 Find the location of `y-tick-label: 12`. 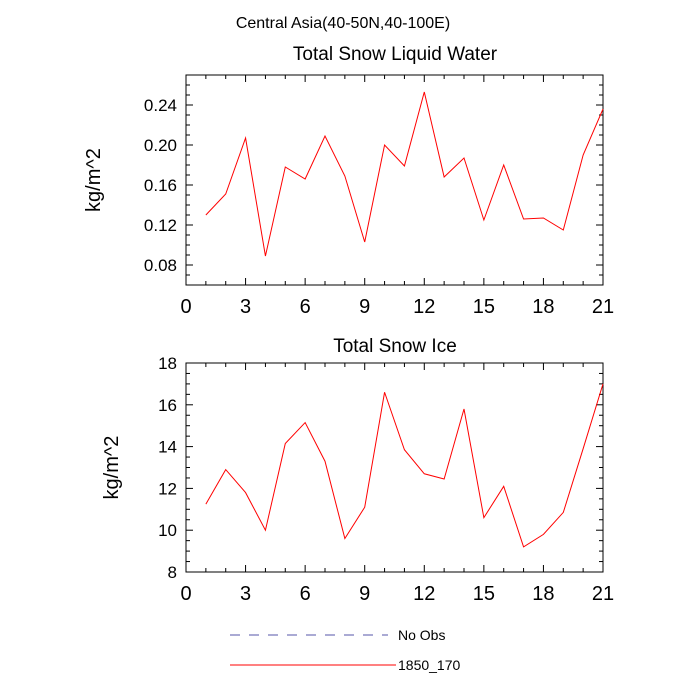

y-tick-label: 12 is located at coordinates (167, 488).